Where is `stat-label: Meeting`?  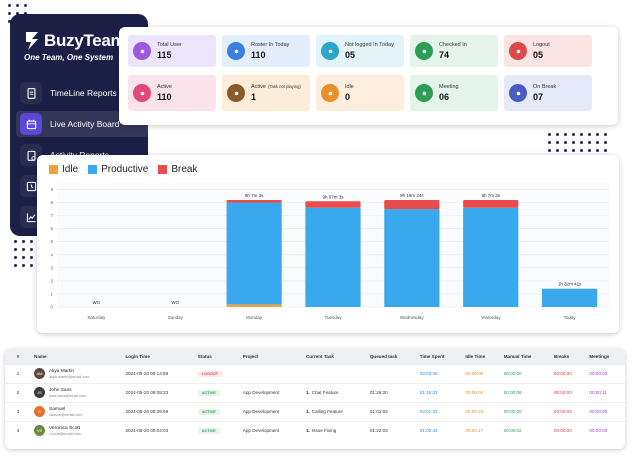
stat-label: Meeting is located at coordinates (449, 87).